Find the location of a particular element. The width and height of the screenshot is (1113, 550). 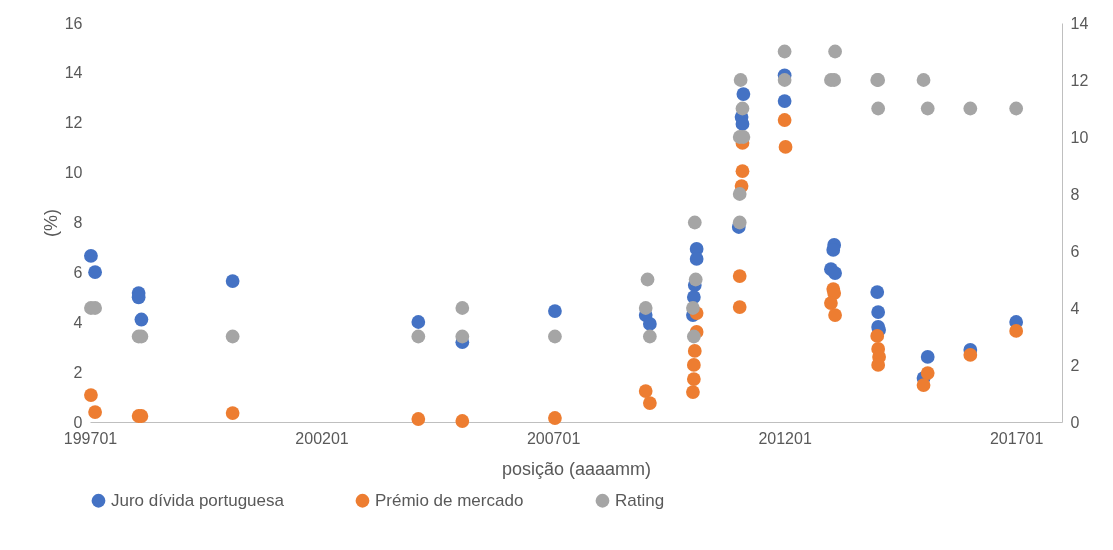

legend-label: Rating is located at coordinates (640, 500).